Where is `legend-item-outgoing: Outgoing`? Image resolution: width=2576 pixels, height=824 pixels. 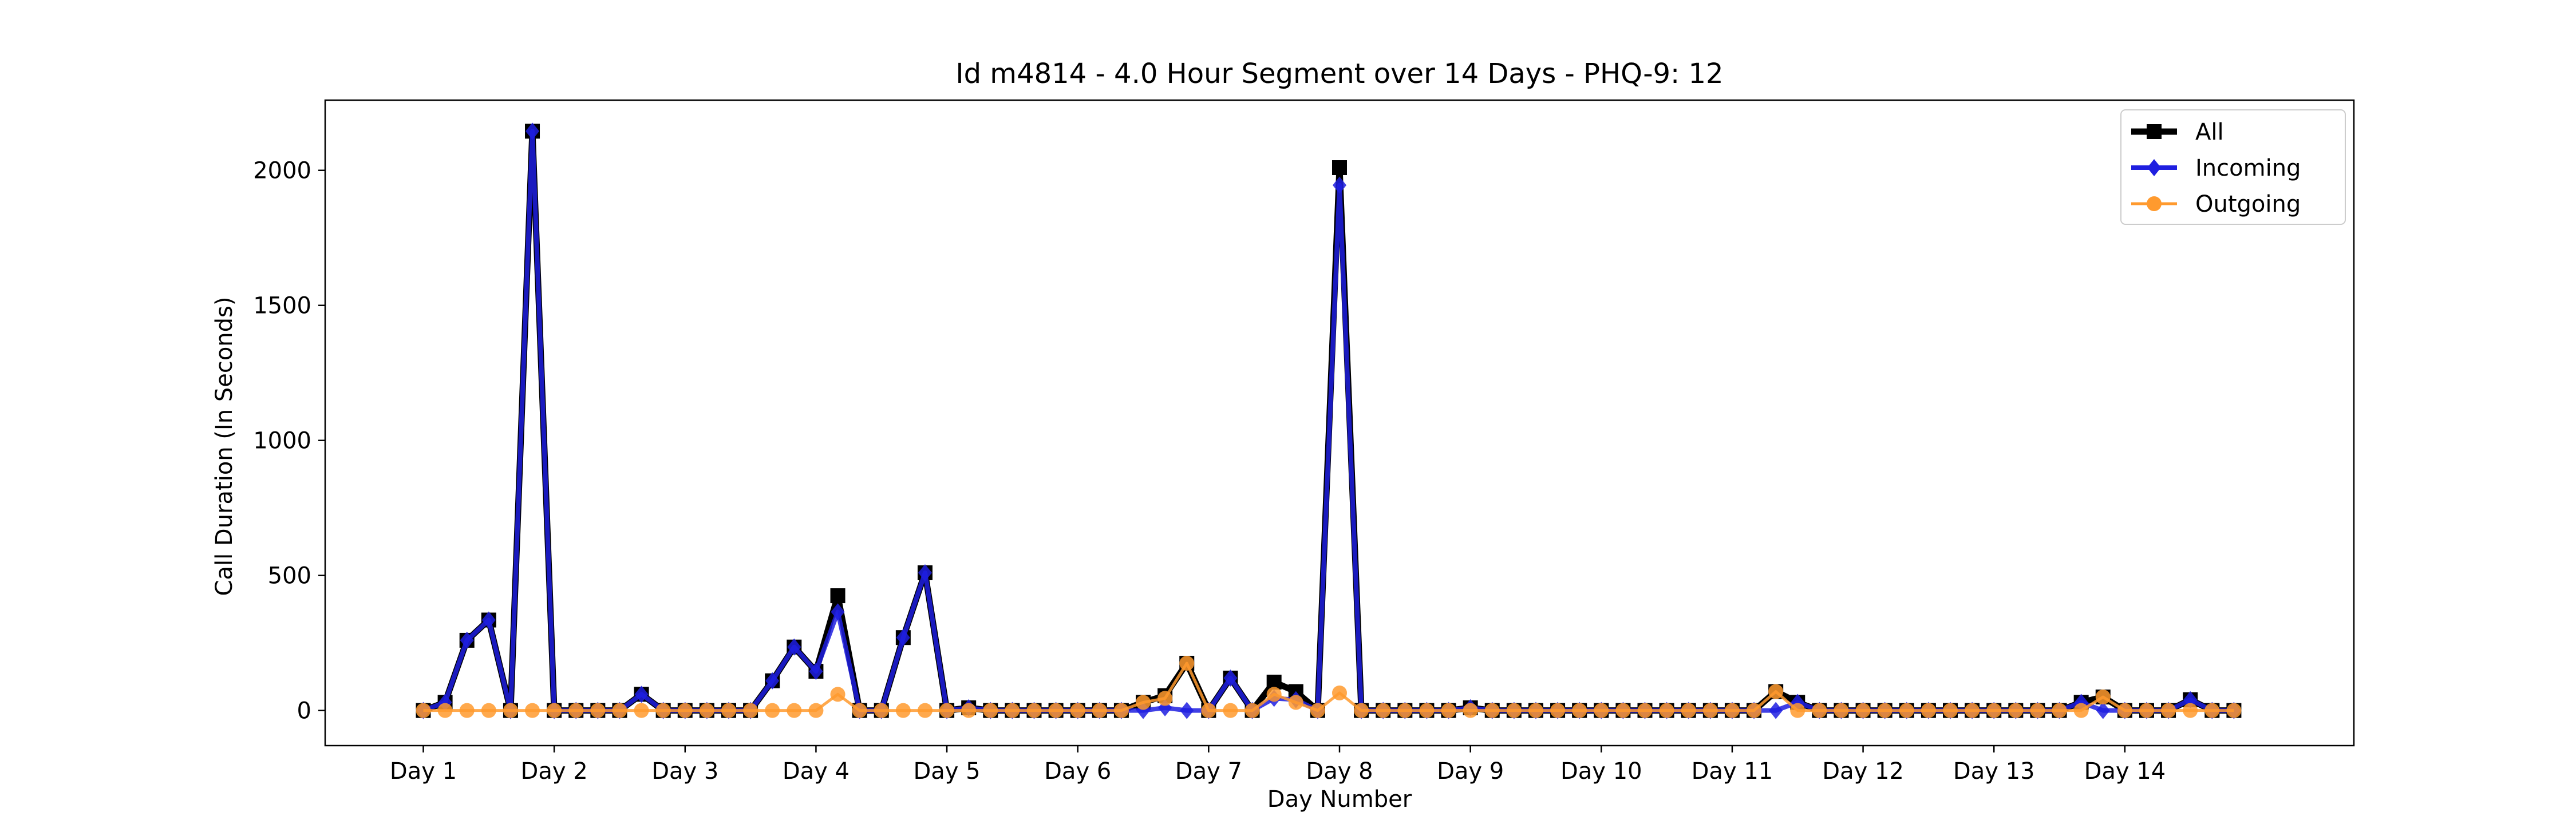
legend-item-outgoing: Outgoing is located at coordinates (2216, 204).